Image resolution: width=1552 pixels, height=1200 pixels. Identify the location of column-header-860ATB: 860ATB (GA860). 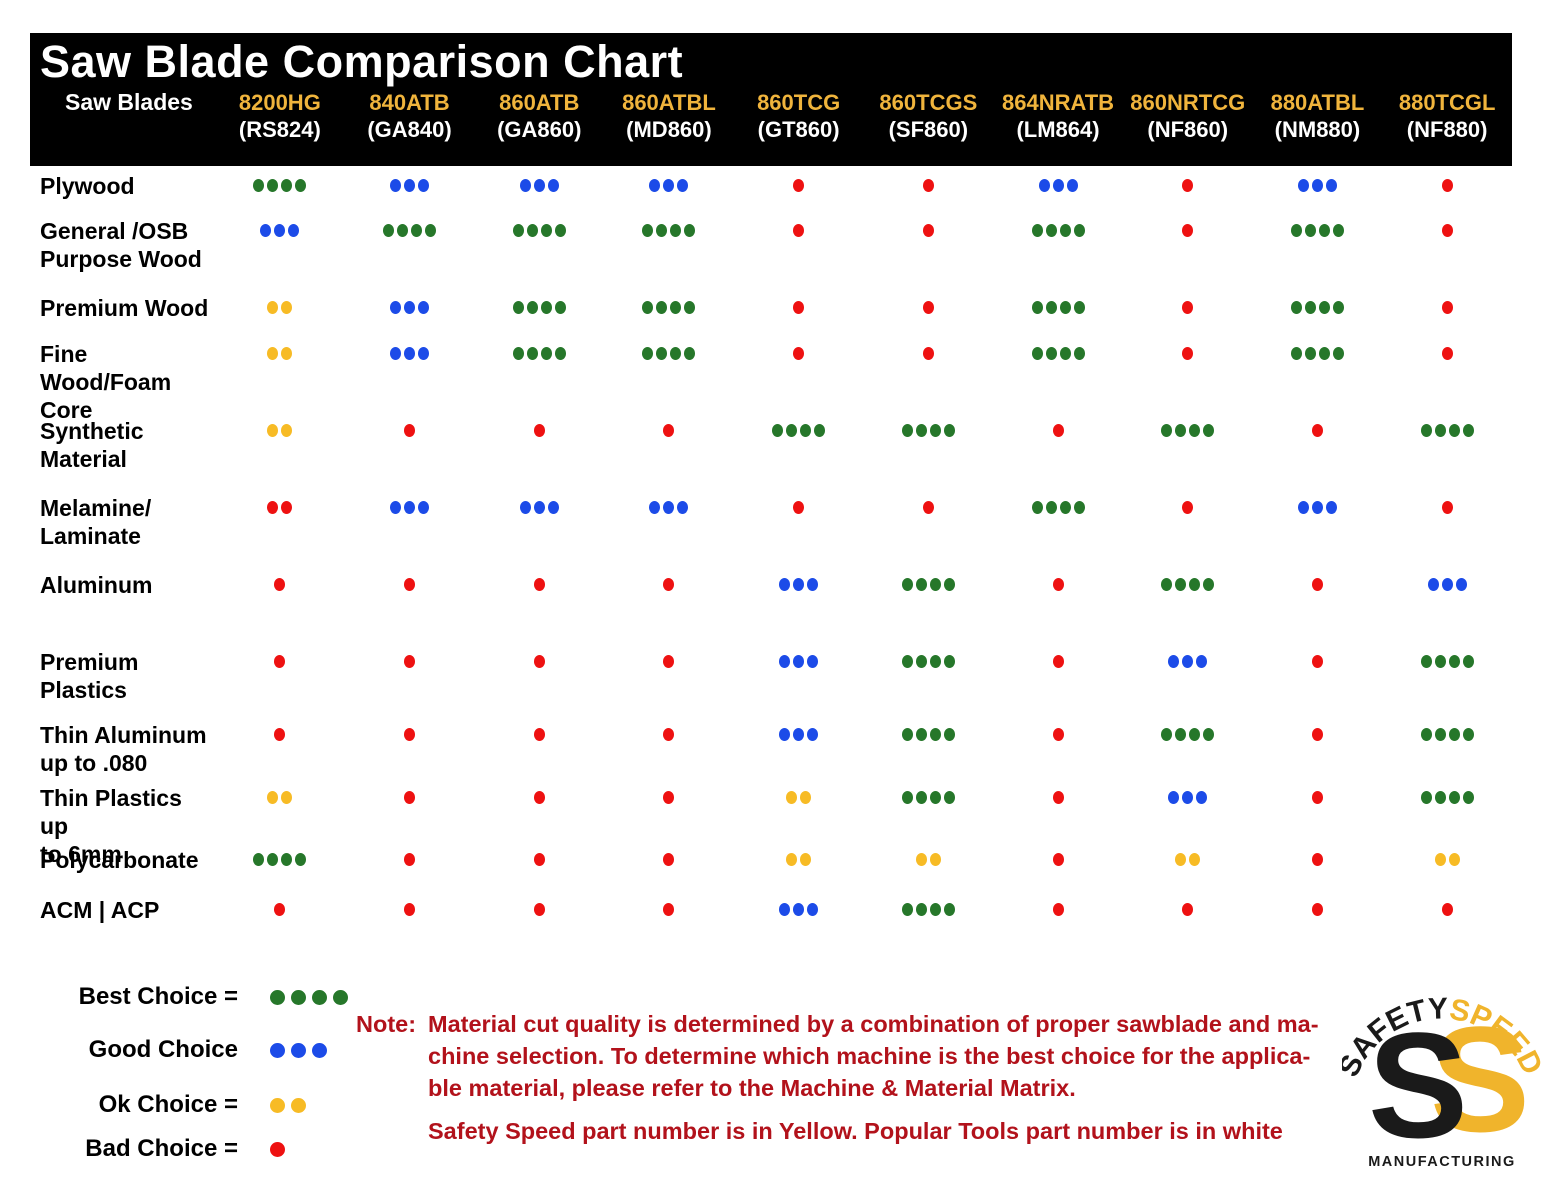
(539, 116).